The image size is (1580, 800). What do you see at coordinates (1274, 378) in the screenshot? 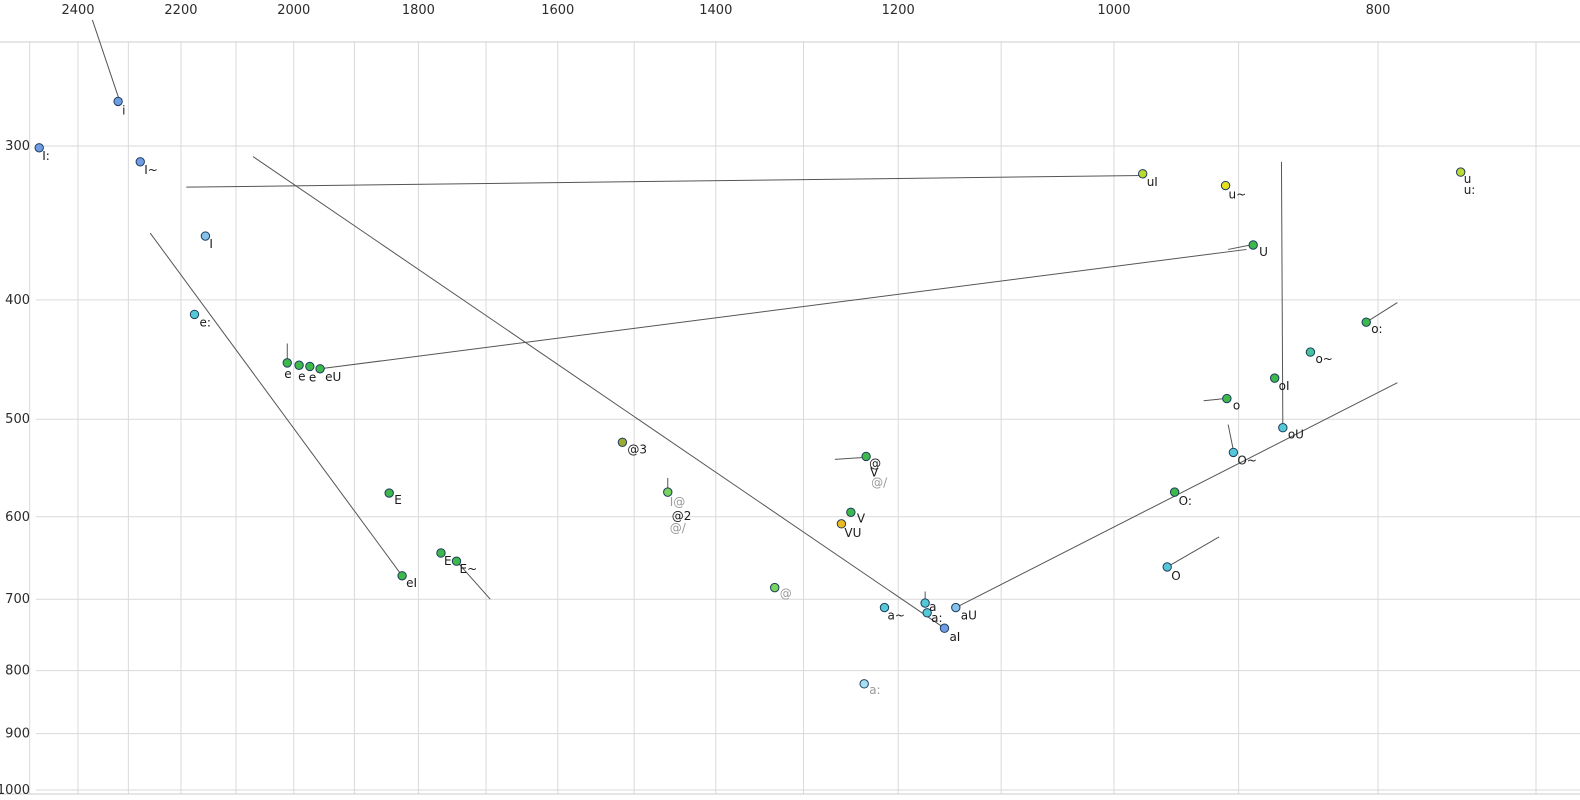
I see `vowel-point-oI` at bounding box center [1274, 378].